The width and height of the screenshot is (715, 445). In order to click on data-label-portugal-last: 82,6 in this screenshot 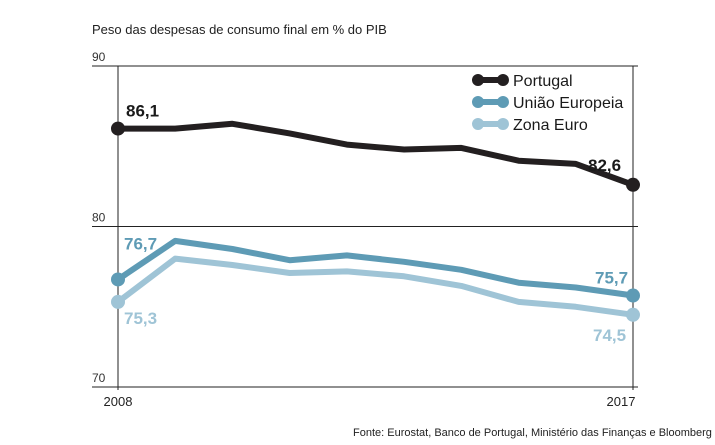, I will do `click(604, 165)`.